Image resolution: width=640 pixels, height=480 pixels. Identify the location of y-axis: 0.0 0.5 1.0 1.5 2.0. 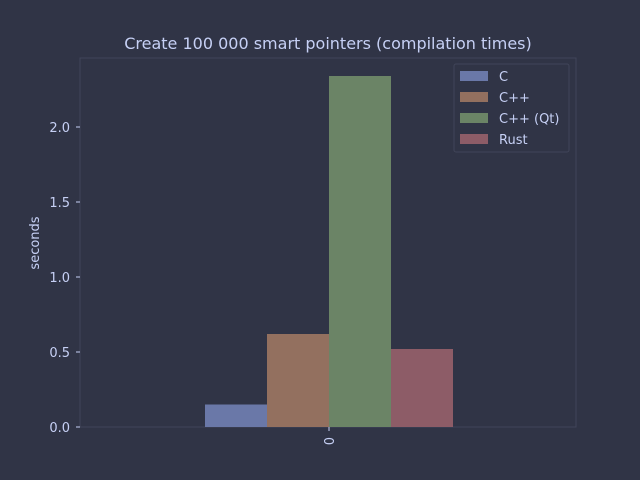
(64, 278).